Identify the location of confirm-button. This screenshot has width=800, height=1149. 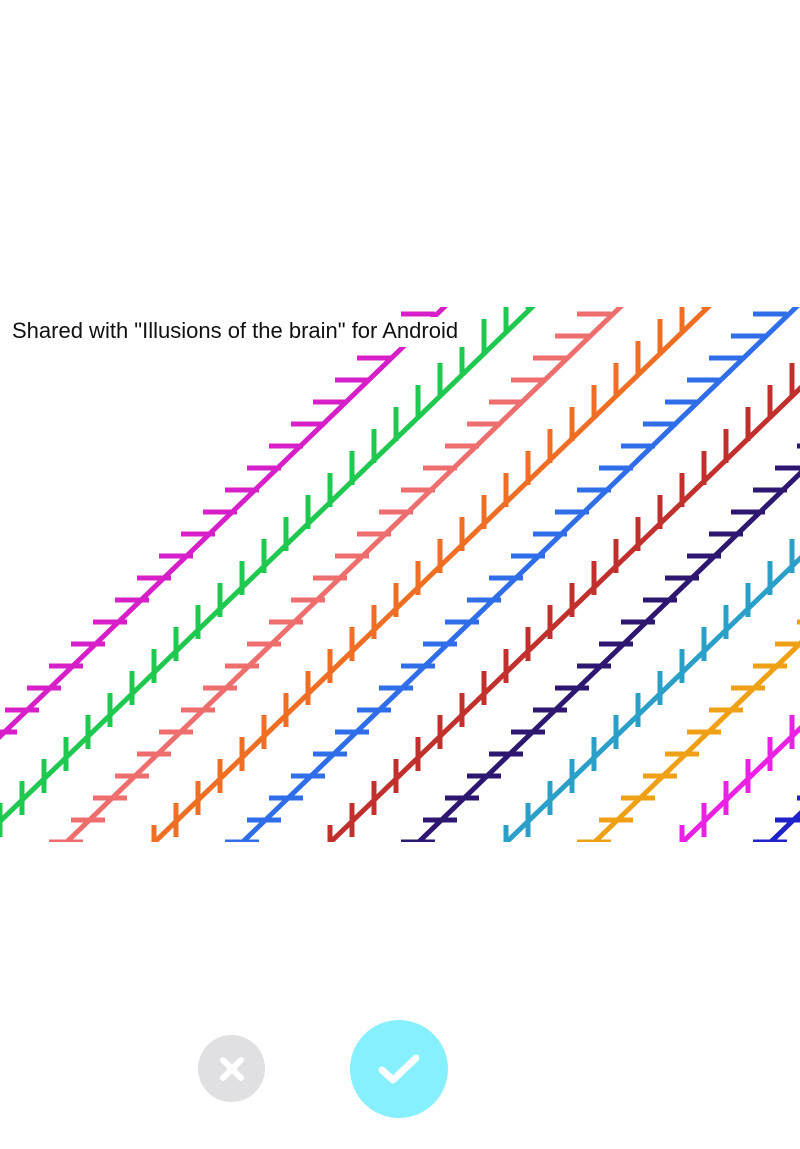
(399, 1069).